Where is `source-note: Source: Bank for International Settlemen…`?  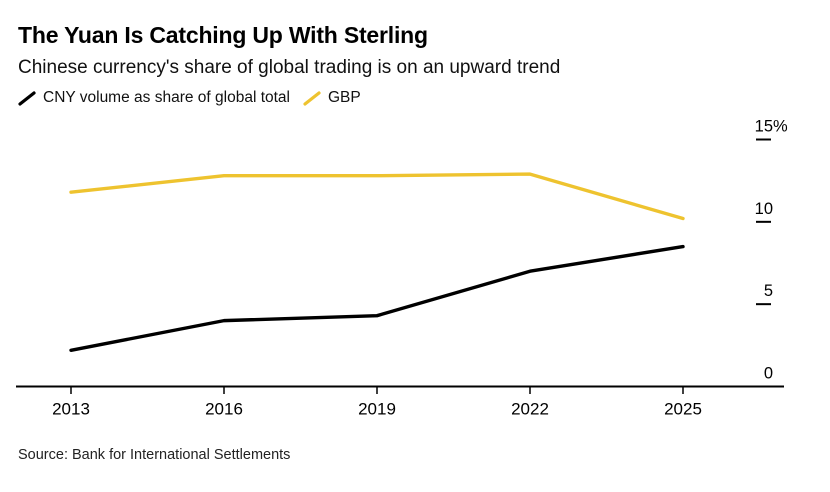
source-note: Source: Bank for International Settlemen… is located at coordinates (154, 455).